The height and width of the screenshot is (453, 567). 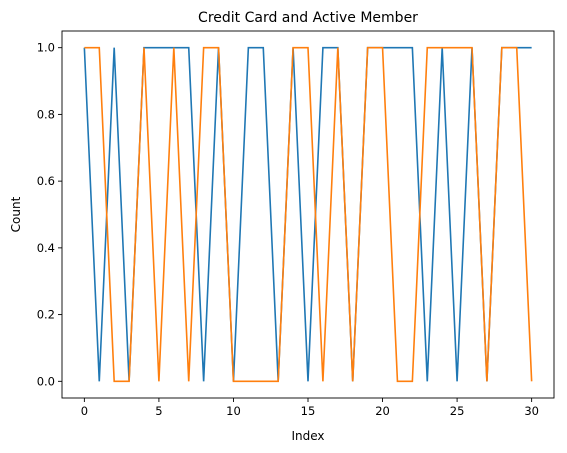 What do you see at coordinates (46, 114) in the screenshot?
I see `y-tick-label: 0.8` at bounding box center [46, 114].